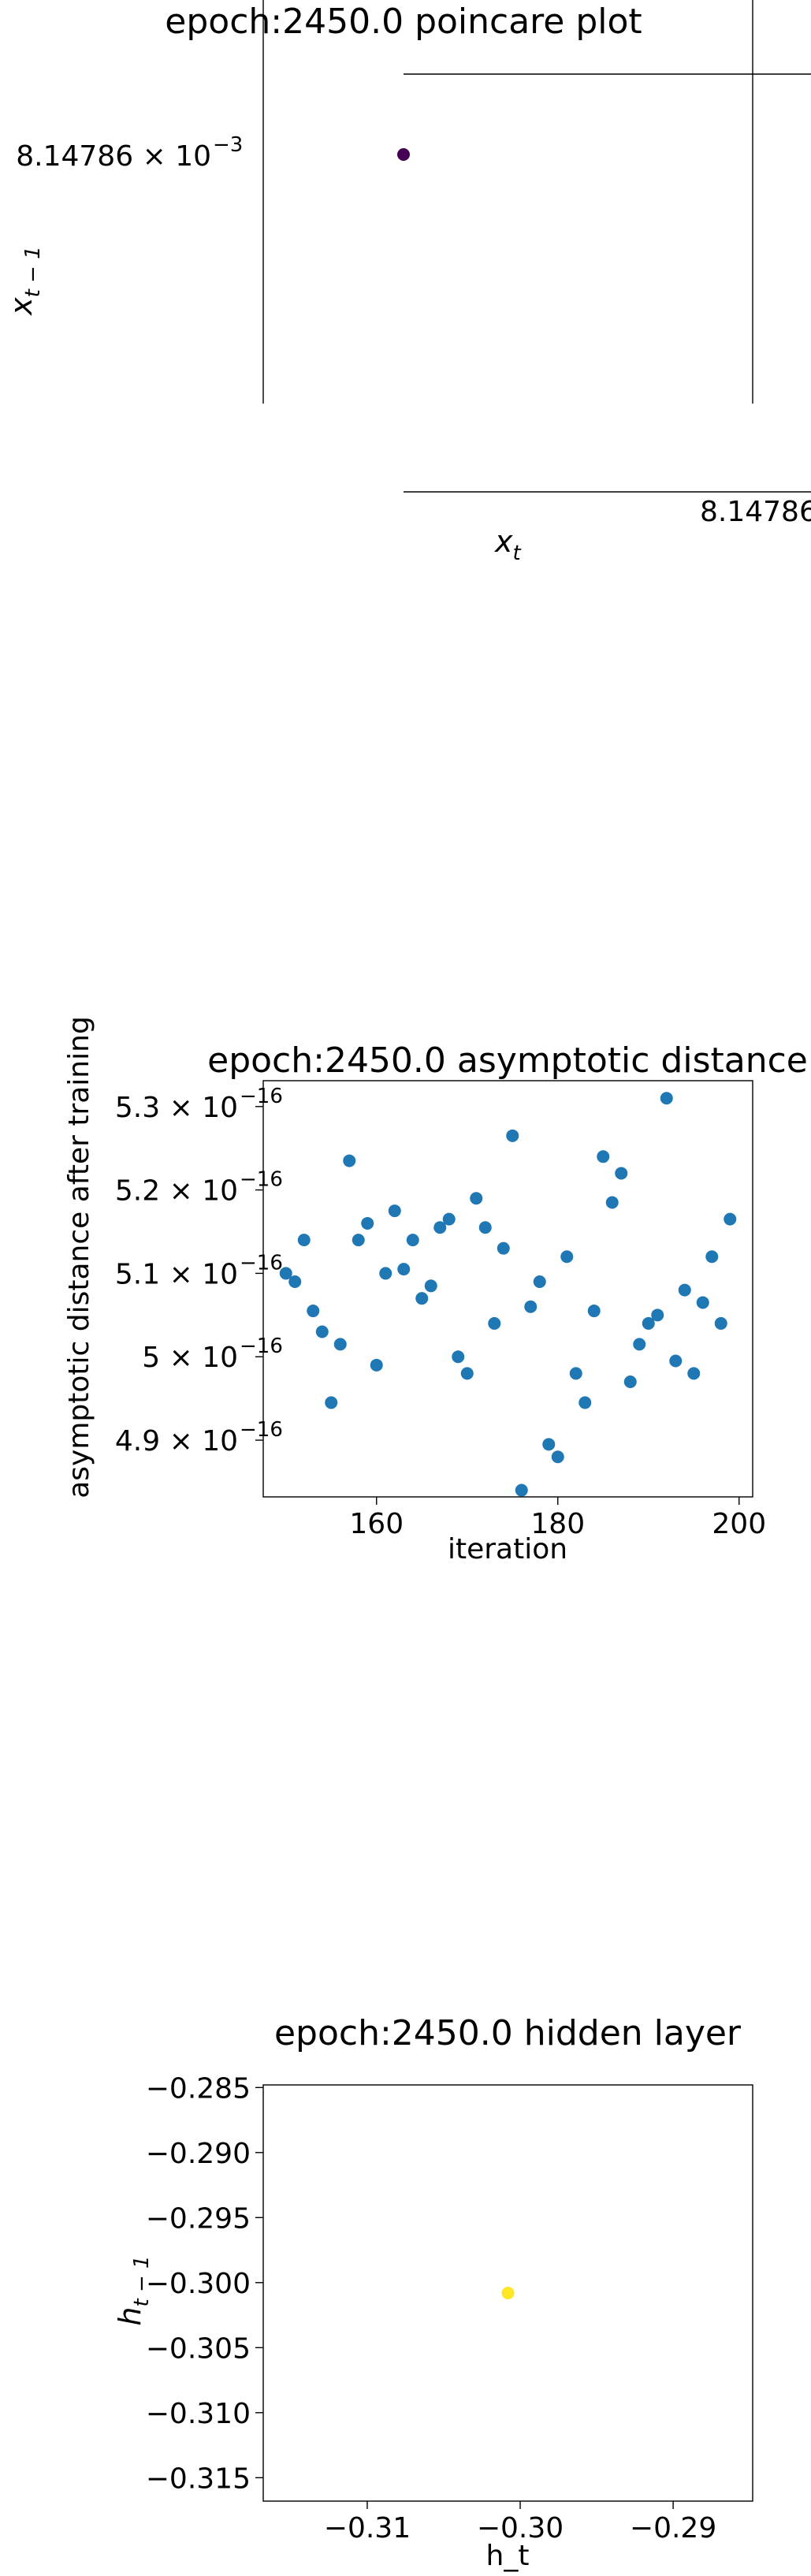 The image size is (811, 2576). I want to click on hidden-y-axis-label: ht − 1, so click(133, 2290).